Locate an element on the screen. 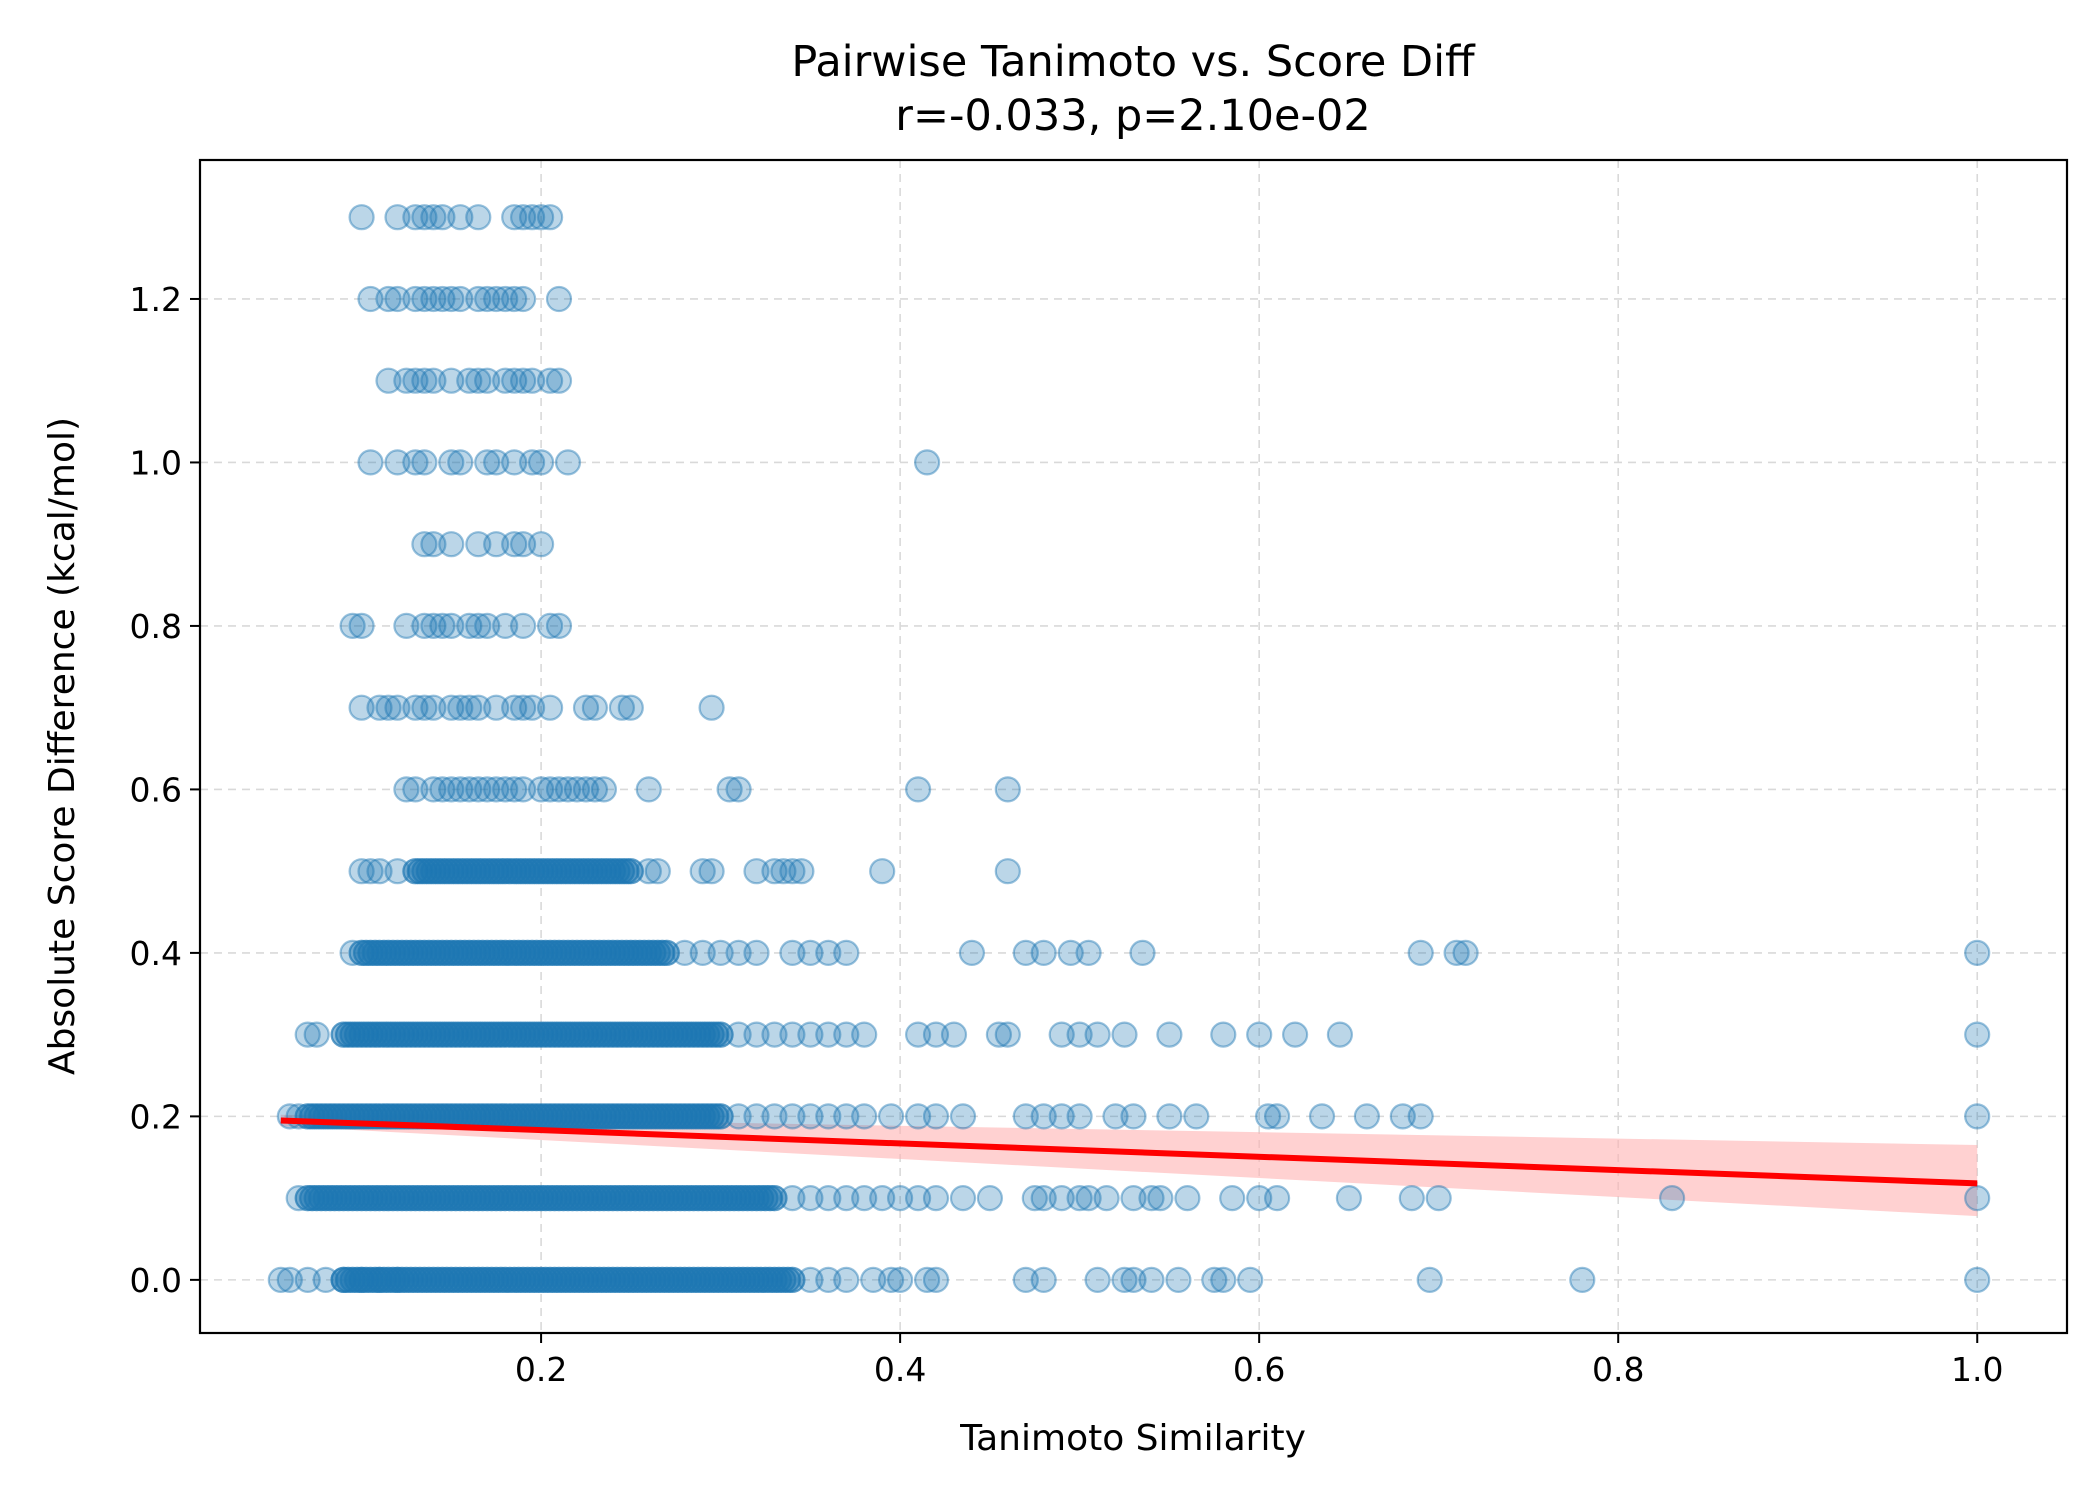 The image size is (2100, 1500). x-tick-label: 0.8 is located at coordinates (1618, 1369).